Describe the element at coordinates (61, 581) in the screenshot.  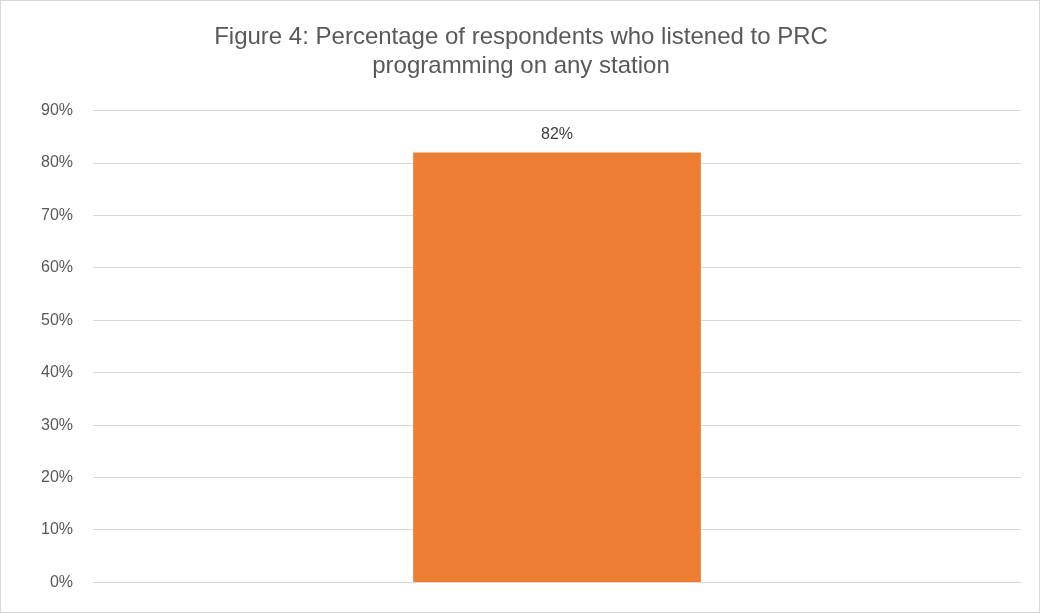
I see `y-tick-label: 0%` at that location.